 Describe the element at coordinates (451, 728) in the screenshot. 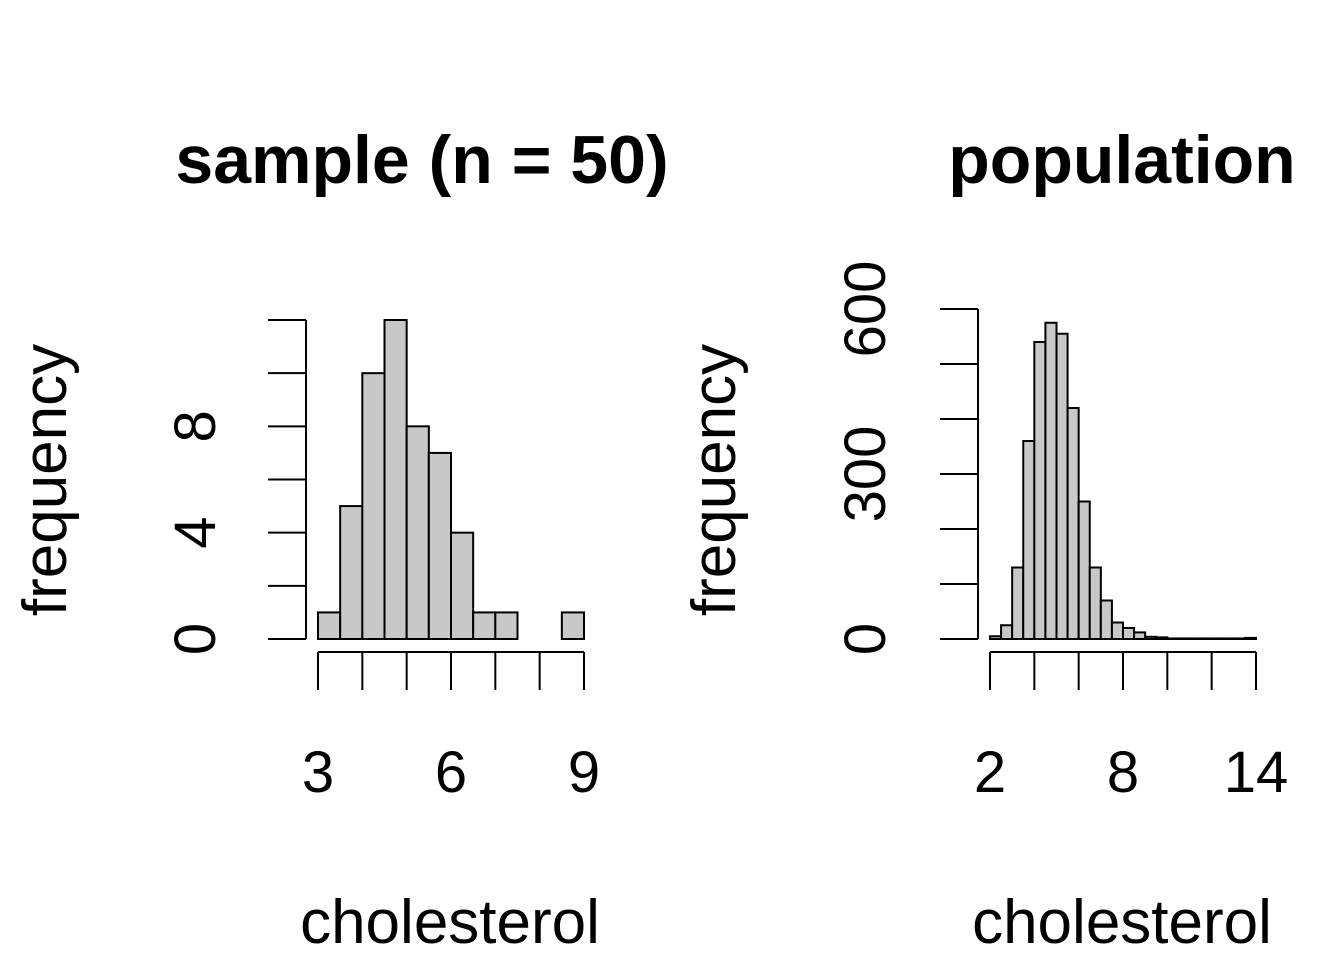

I see `sample-x-axis: 3 6 9` at that location.